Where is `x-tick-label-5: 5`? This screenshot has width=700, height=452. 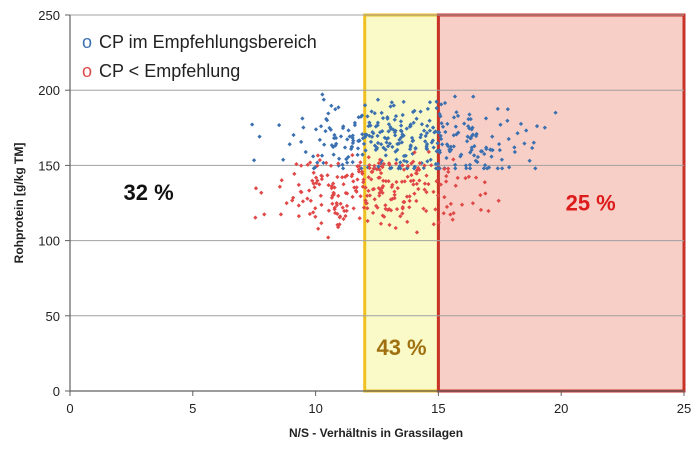 x-tick-label-5: 5 is located at coordinates (192, 408).